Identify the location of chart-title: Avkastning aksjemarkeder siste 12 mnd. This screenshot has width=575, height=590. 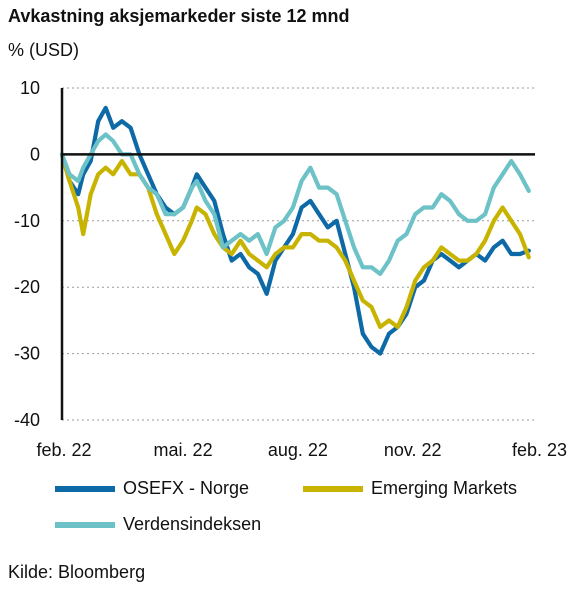
(179, 16).